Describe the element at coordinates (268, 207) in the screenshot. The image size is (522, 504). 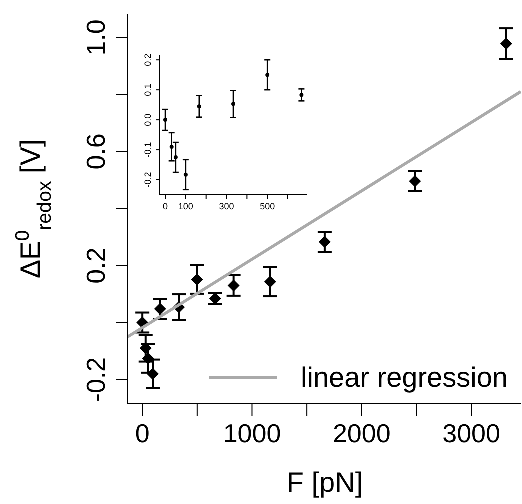
I see `x-tick-label: 500` at that location.